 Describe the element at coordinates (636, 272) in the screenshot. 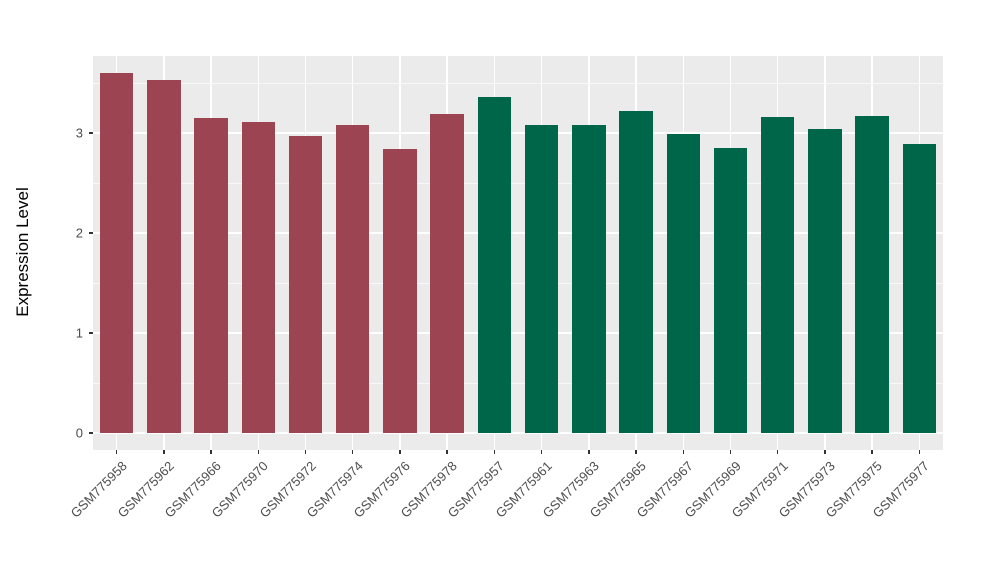

I see `bar-GSM775965` at that location.